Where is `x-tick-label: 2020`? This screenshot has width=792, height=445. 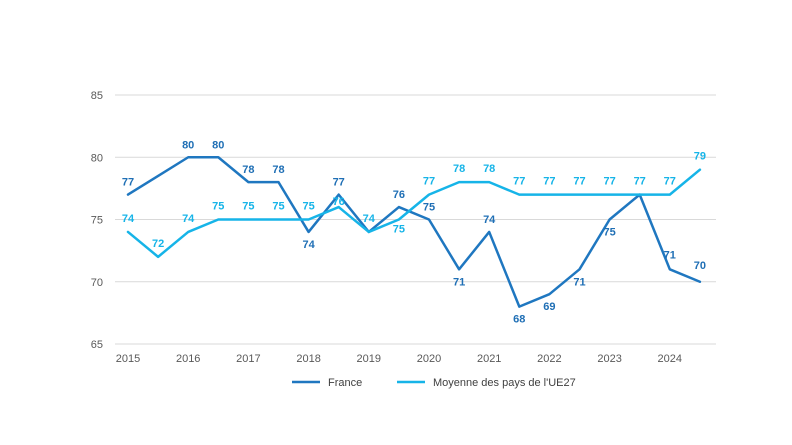
x-tick-label: 2020 is located at coordinates (429, 359).